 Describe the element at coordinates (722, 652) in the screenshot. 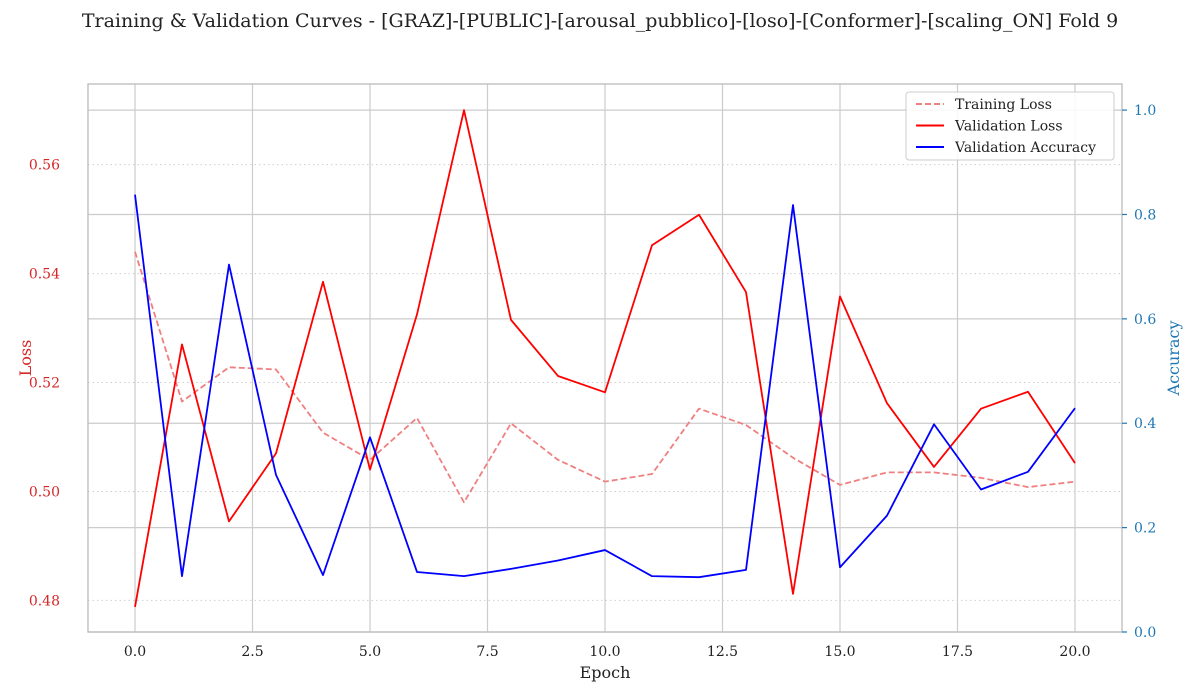

I see `x-tick-label: 12.5` at that location.